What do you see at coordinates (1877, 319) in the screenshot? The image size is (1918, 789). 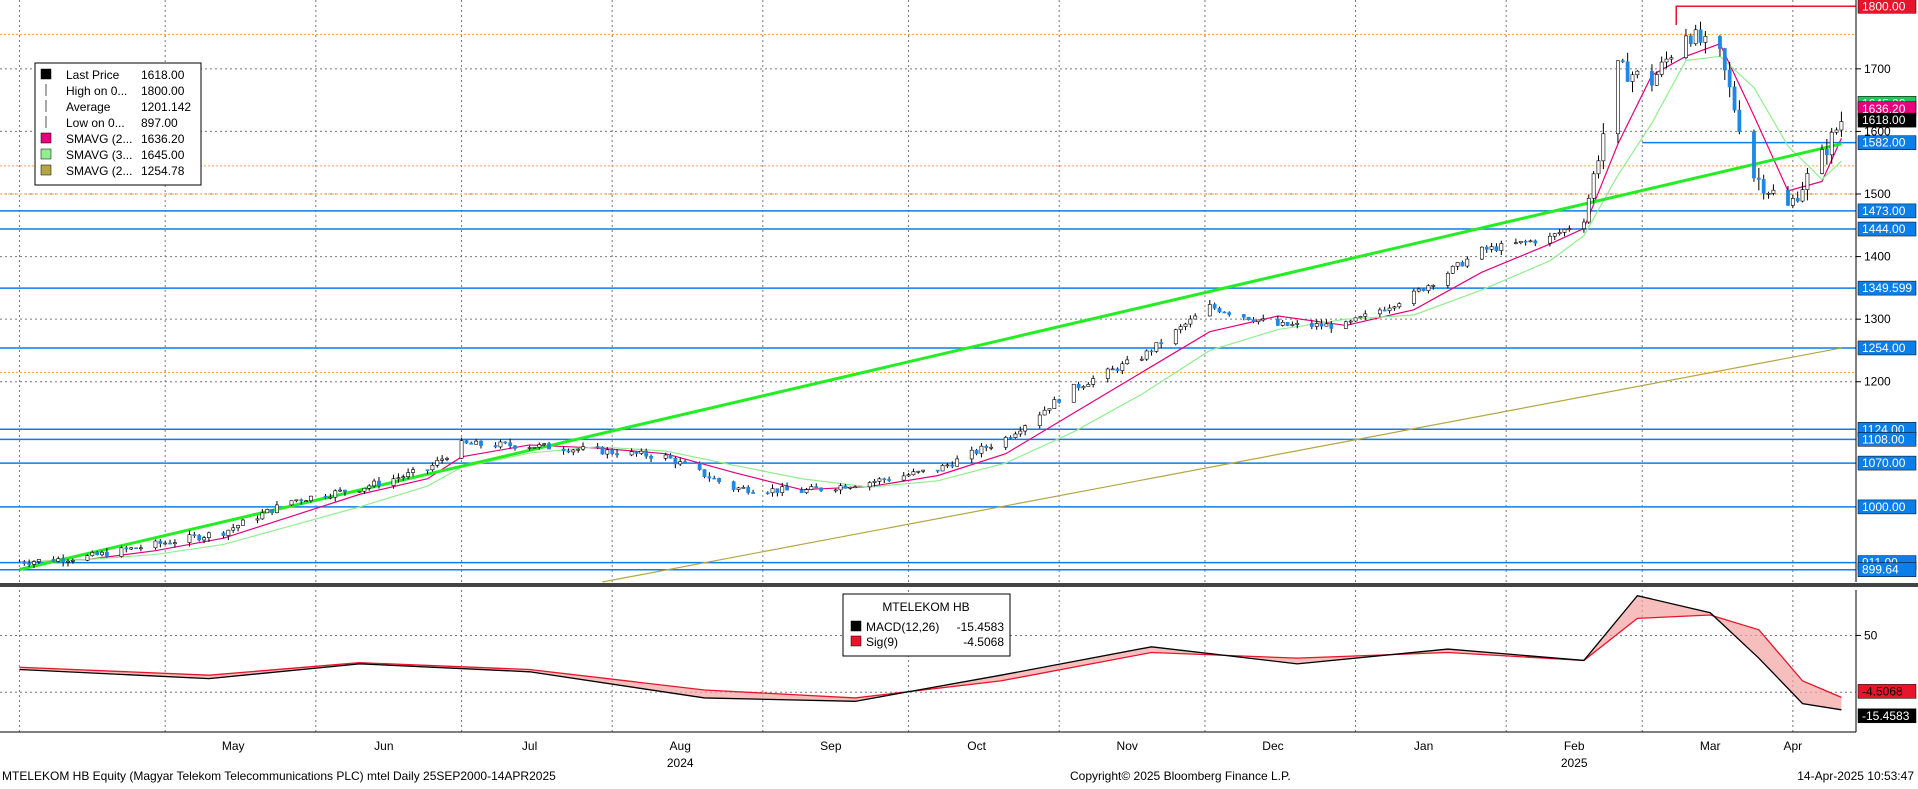 I see `upper-tick-label: 1300` at bounding box center [1877, 319].